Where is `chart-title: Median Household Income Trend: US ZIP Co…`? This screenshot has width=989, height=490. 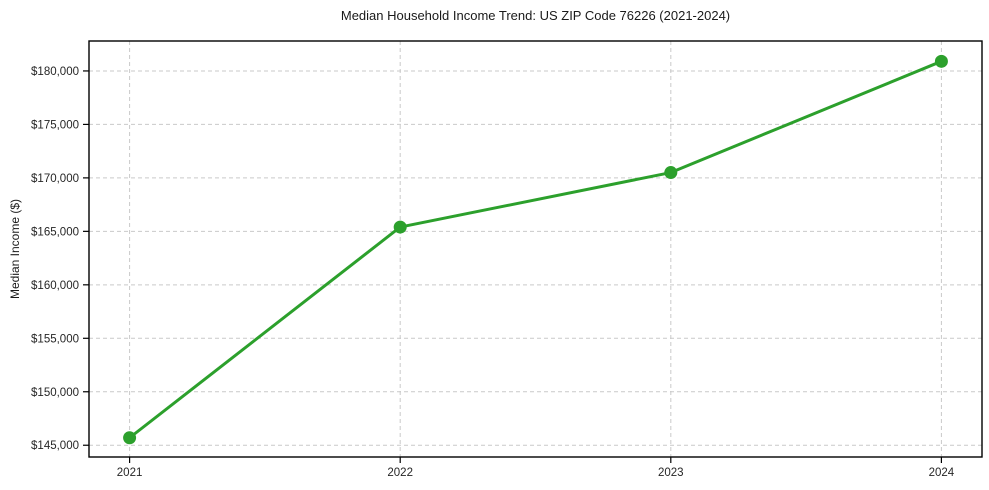
chart-title: Median Household Income Trend: US ZIP Co… is located at coordinates (535, 15).